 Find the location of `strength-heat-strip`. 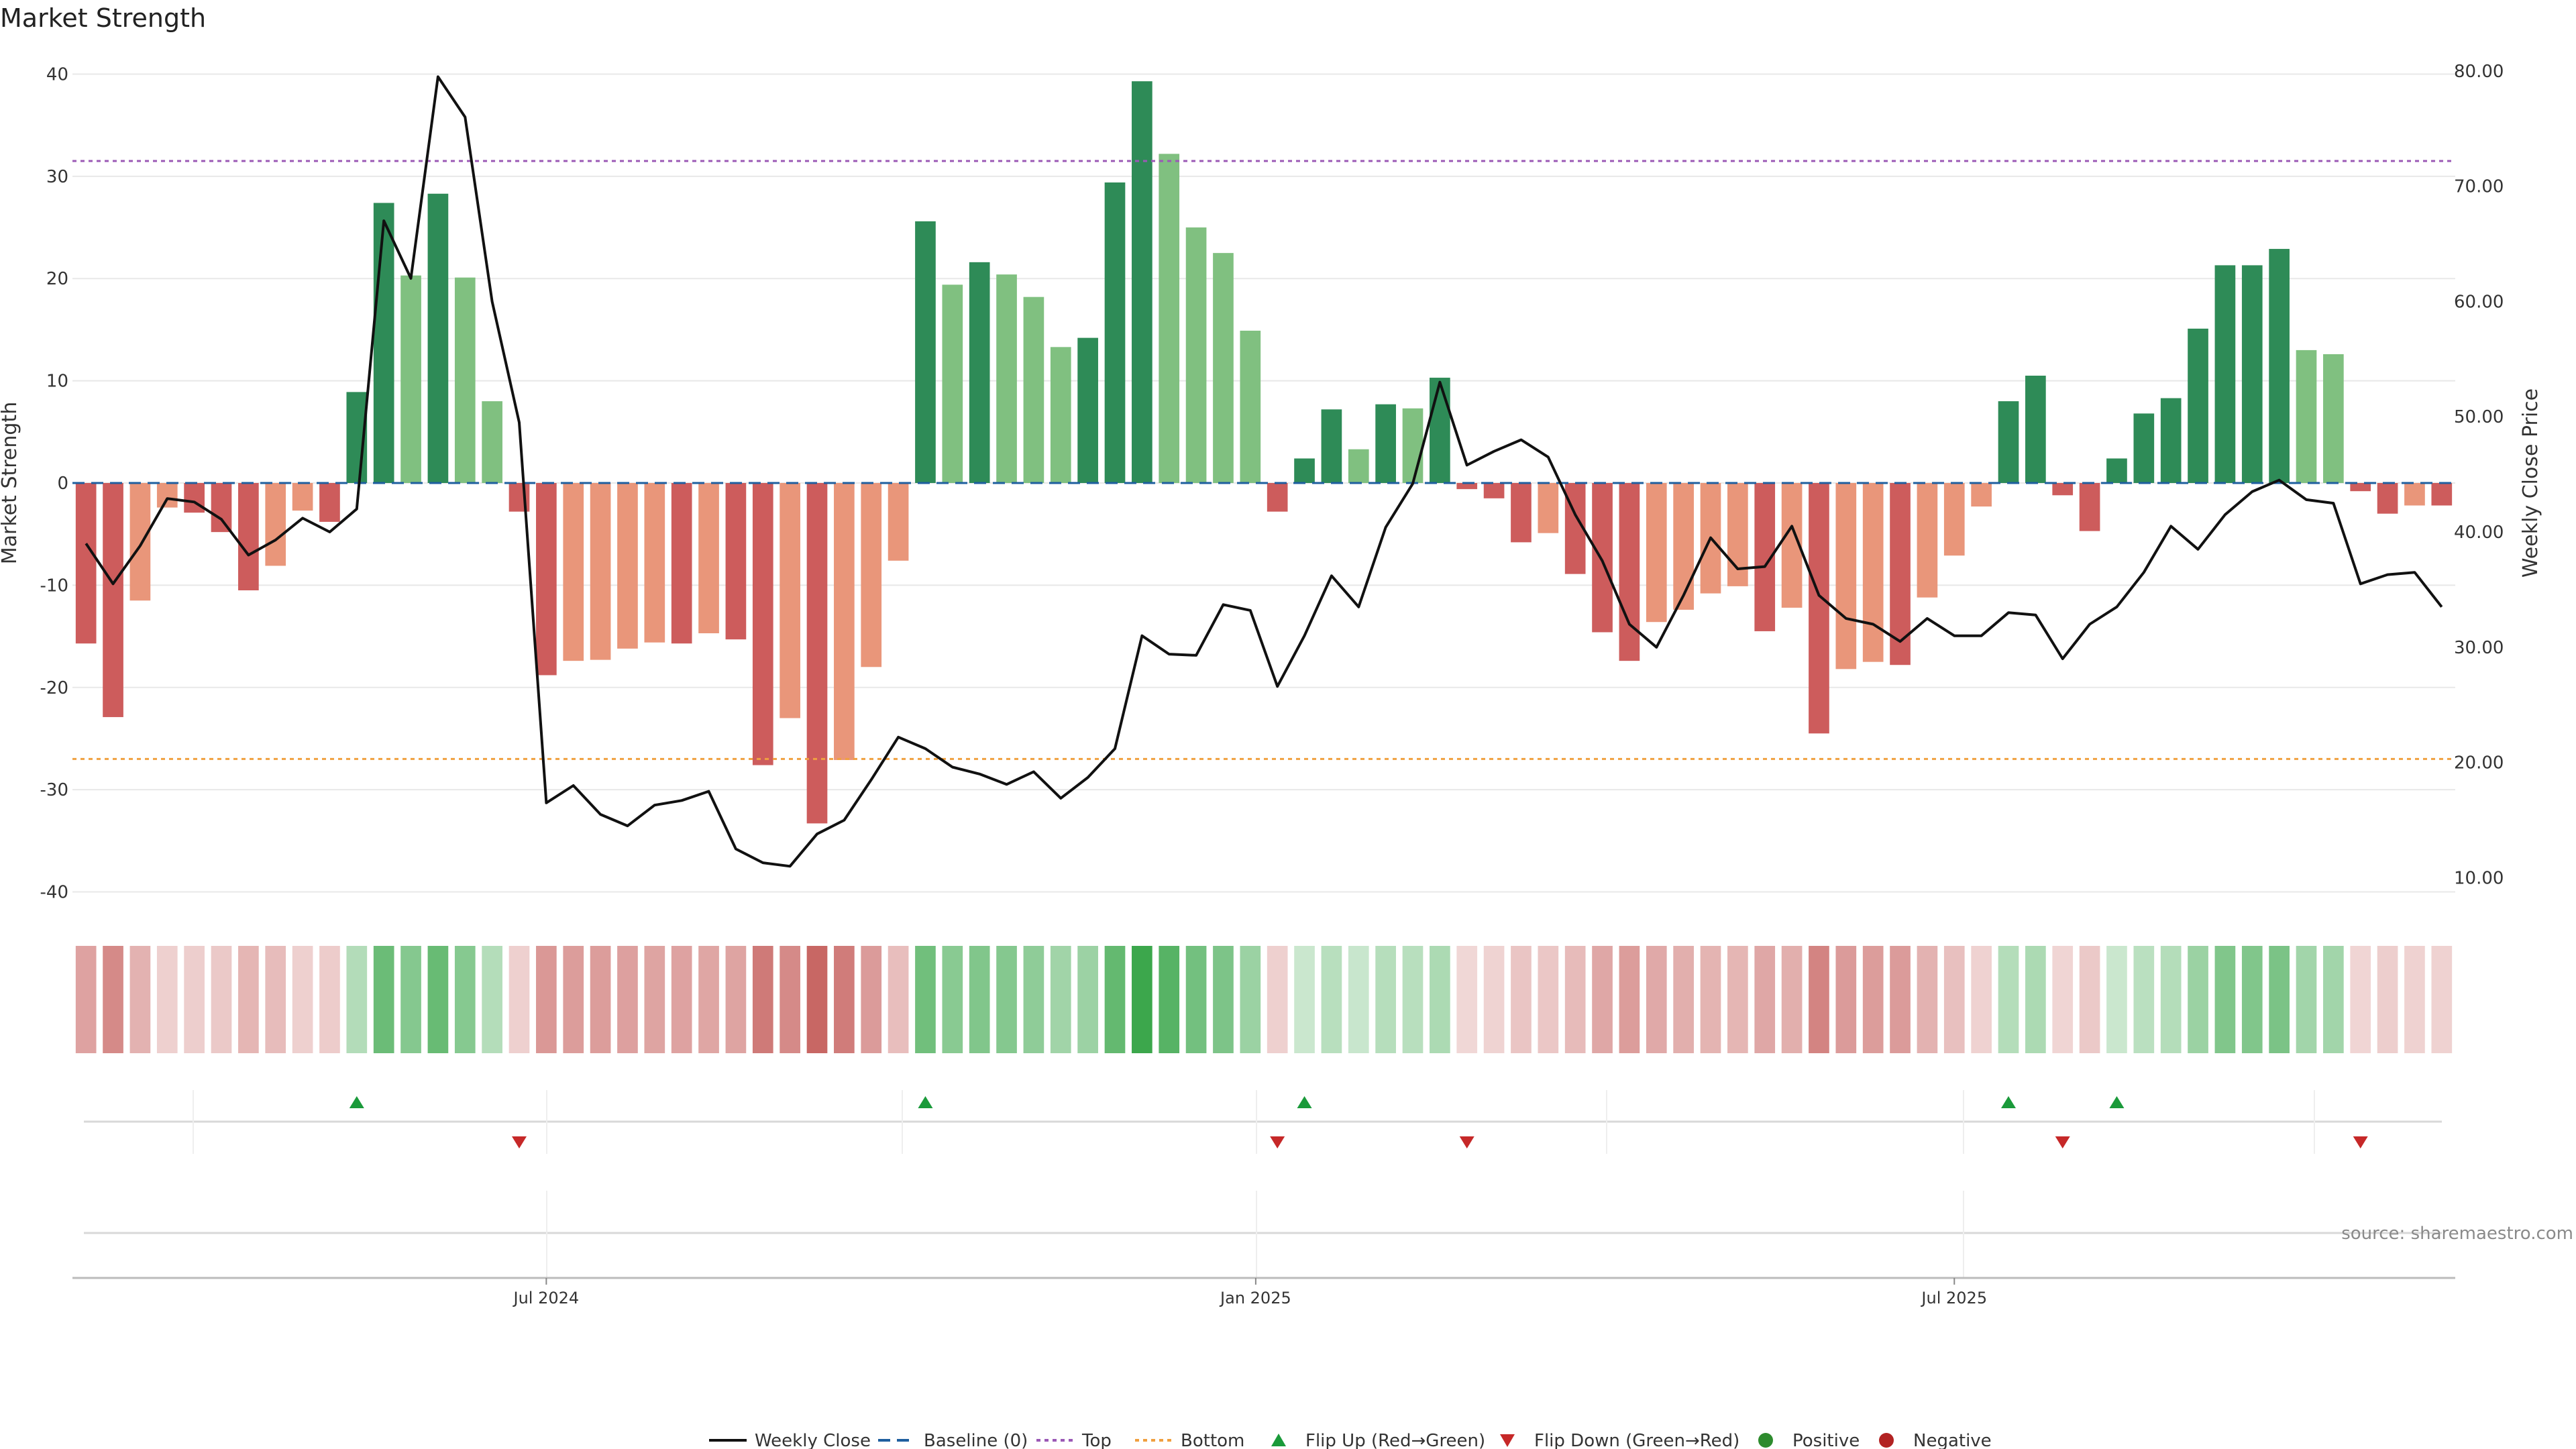

strength-heat-strip is located at coordinates (1264, 999).